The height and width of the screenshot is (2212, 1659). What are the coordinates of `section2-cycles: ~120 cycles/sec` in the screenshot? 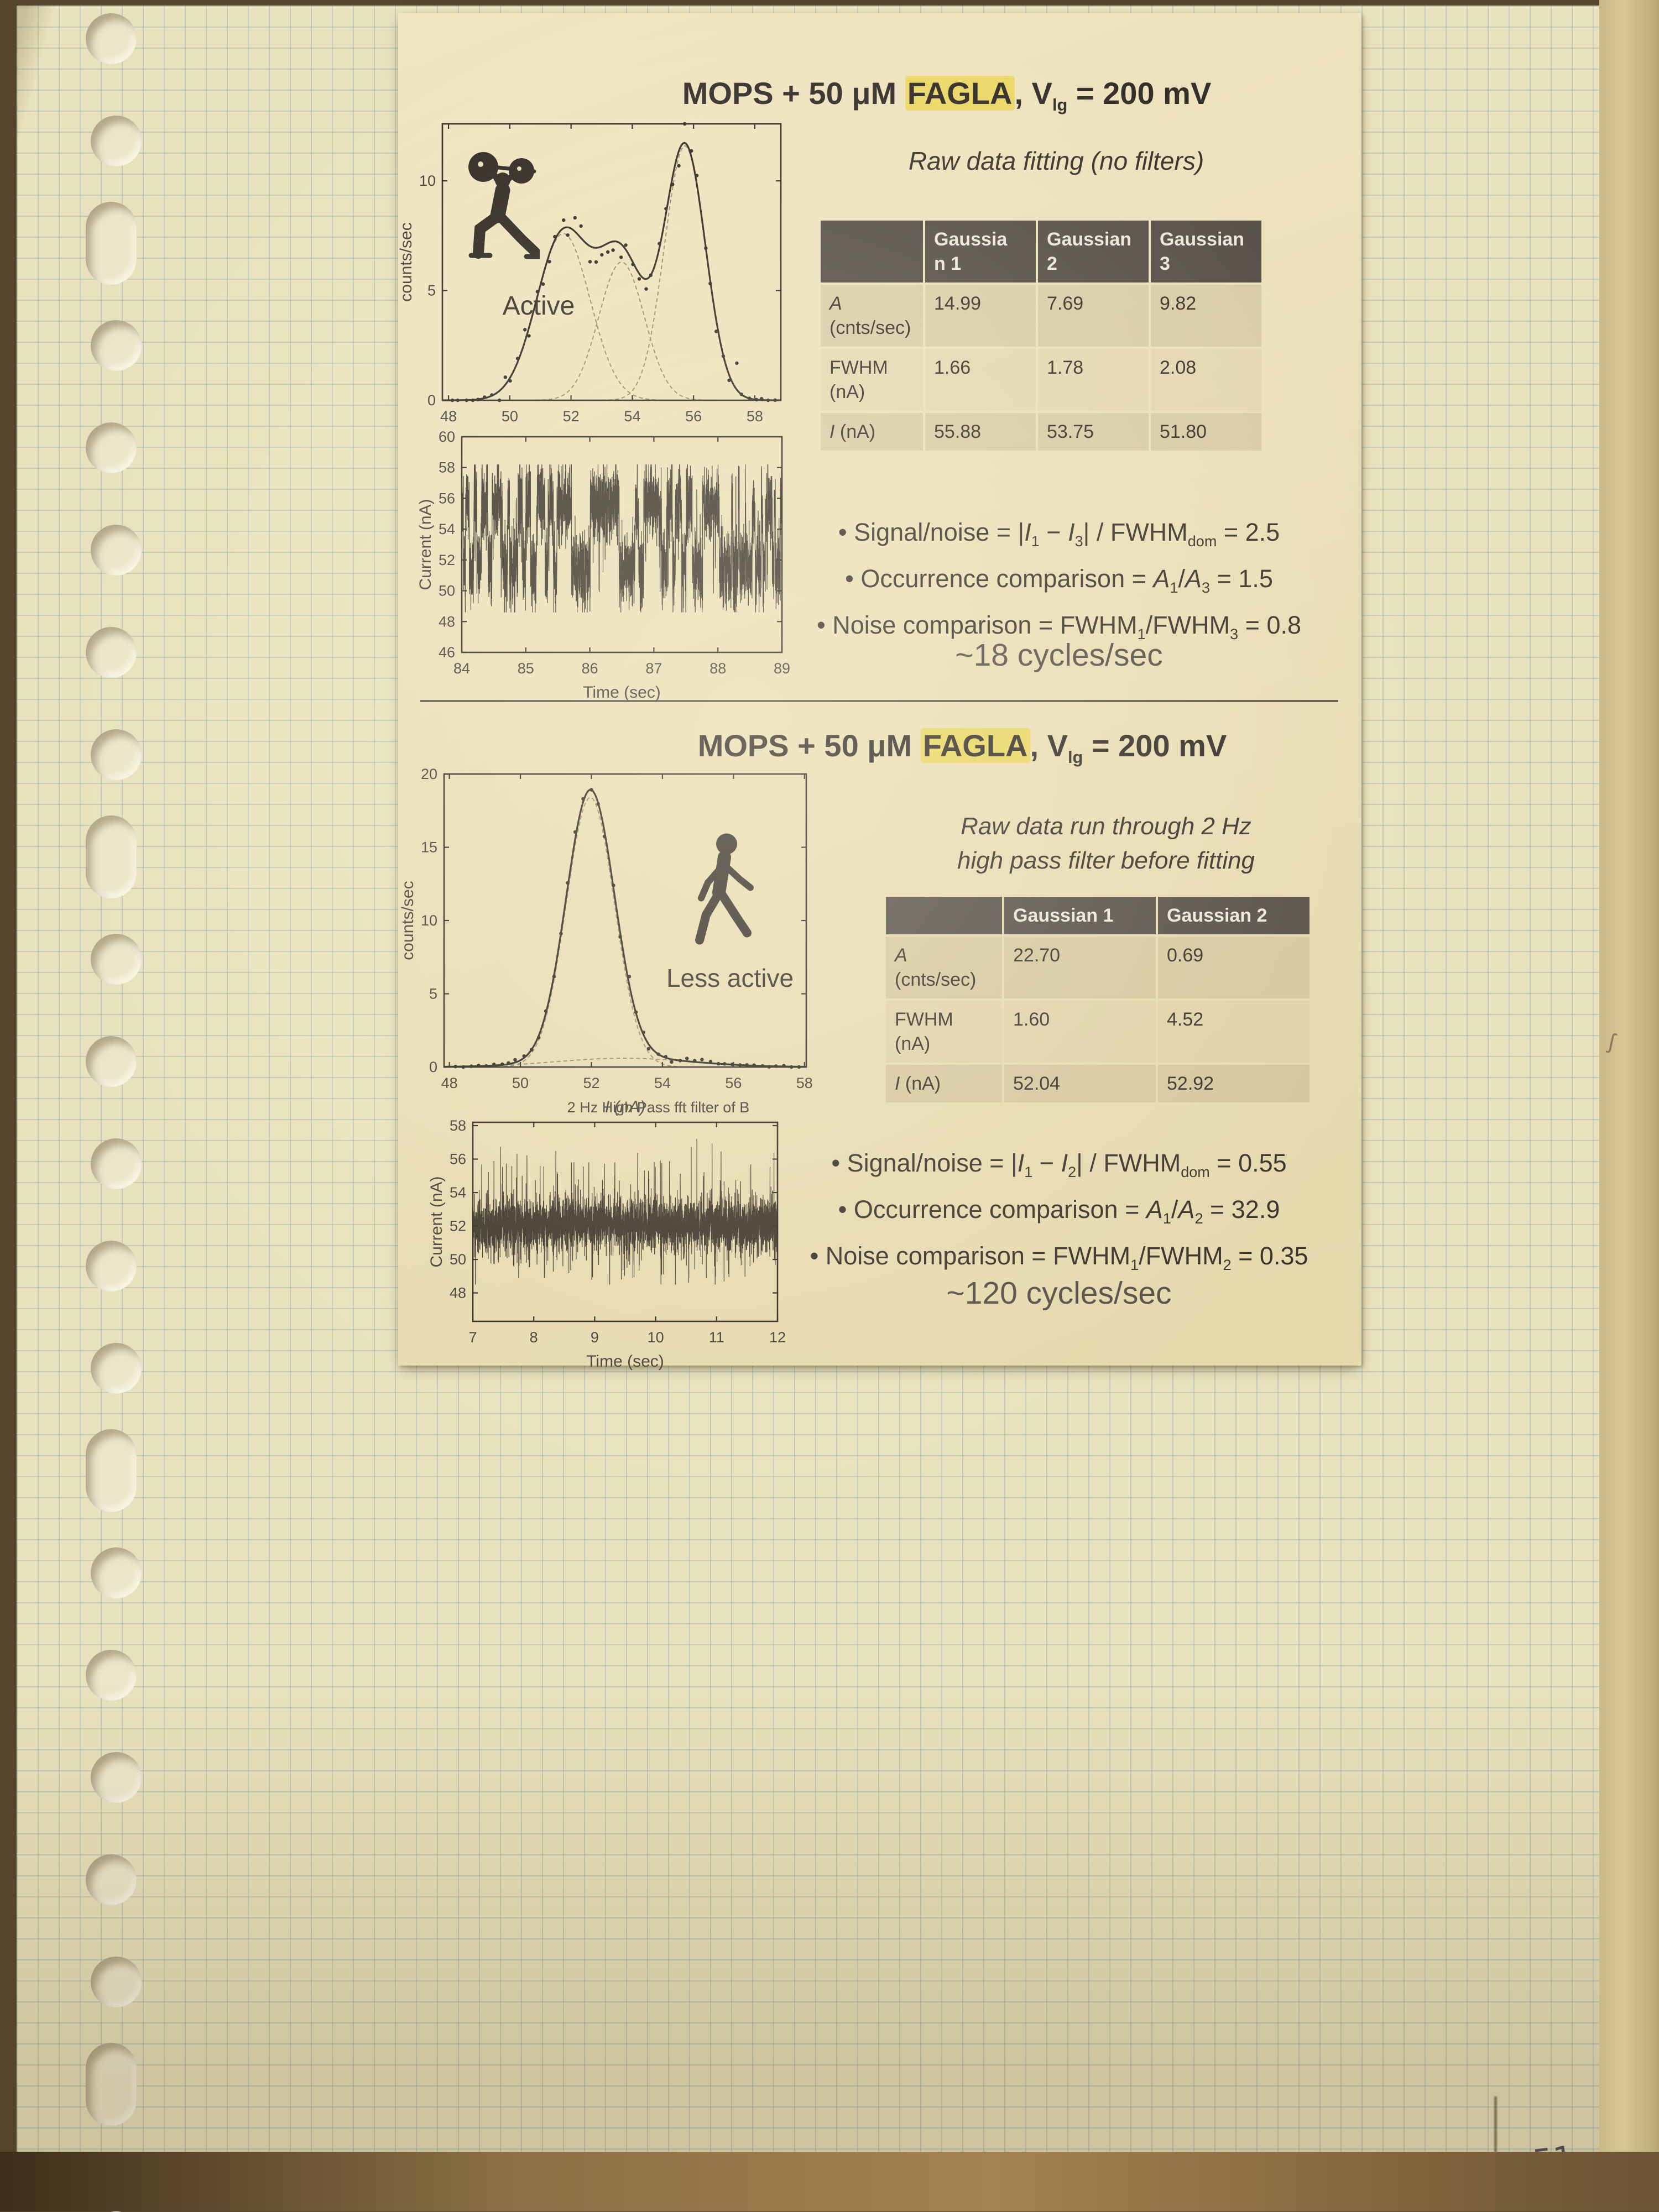 It's located at (1059, 1293).